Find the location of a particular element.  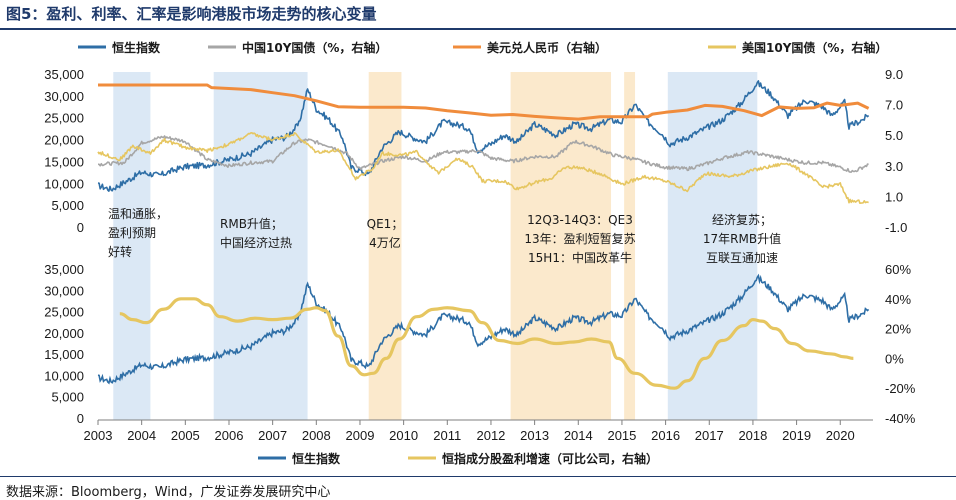

y-right-tick-label-bottom: 20% is located at coordinates (898, 329).